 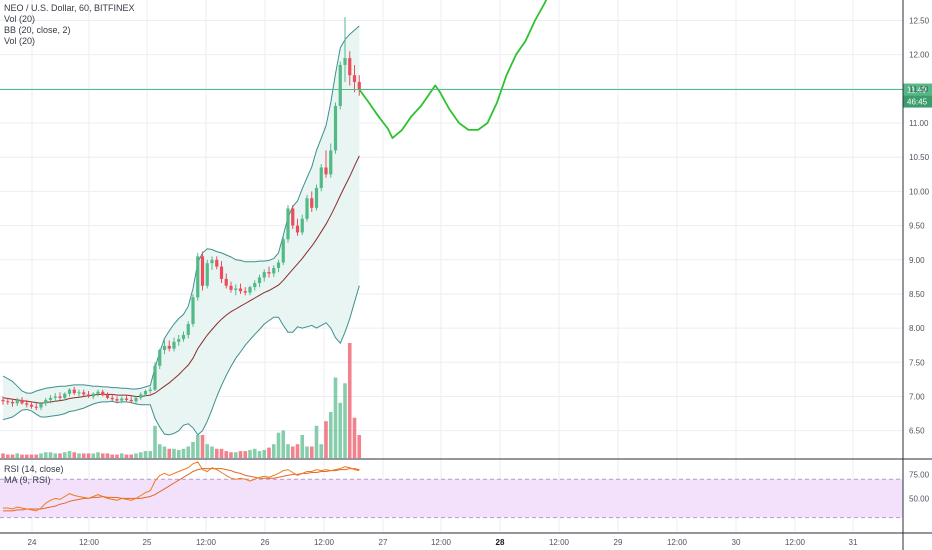 I want to click on price-tag-value: 11.49, so click(x=917, y=90).